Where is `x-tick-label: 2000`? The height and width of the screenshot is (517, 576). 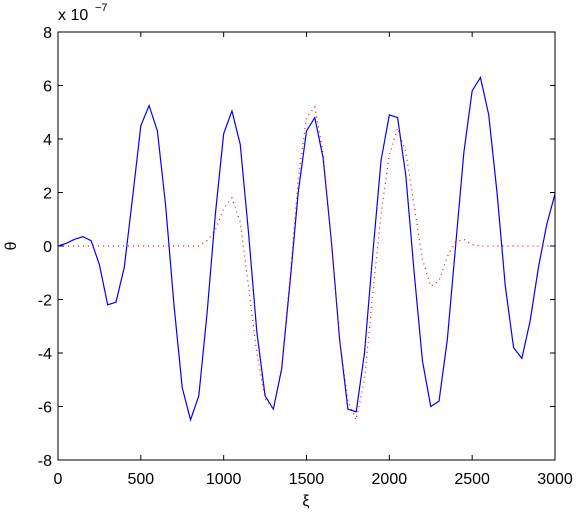 x-tick-label: 2000 is located at coordinates (390, 479).